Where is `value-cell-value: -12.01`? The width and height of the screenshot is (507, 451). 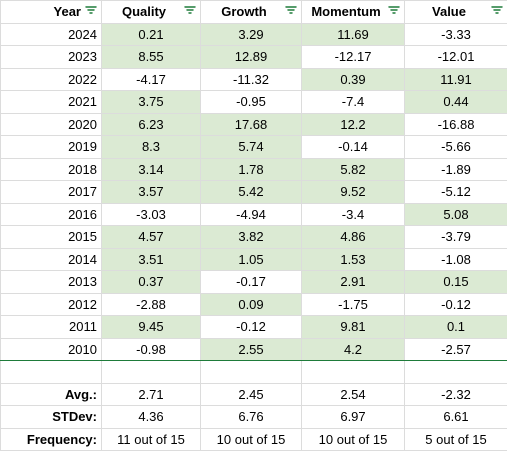 value-cell-value: -12.01 is located at coordinates (456, 57).